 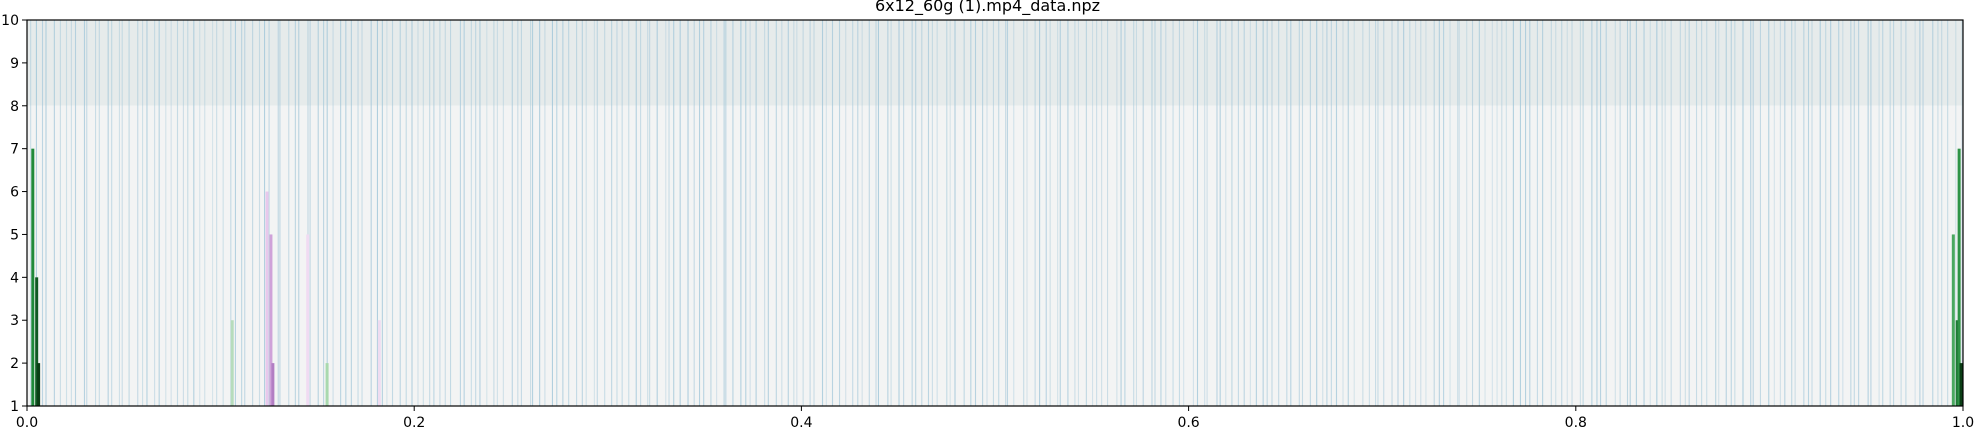 I want to click on y-tick-label: 2, so click(x=14, y=364).